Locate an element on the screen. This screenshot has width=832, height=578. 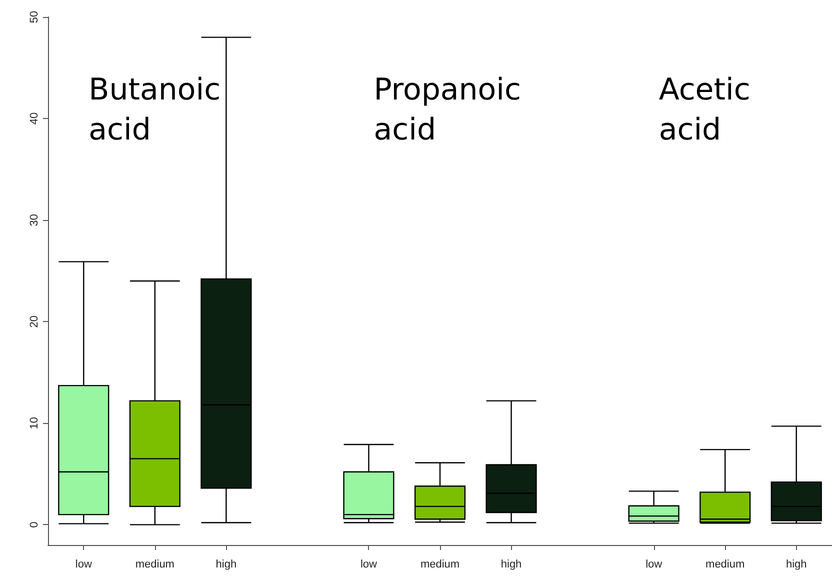
y-tick-label: 40 is located at coordinates (34, 118).